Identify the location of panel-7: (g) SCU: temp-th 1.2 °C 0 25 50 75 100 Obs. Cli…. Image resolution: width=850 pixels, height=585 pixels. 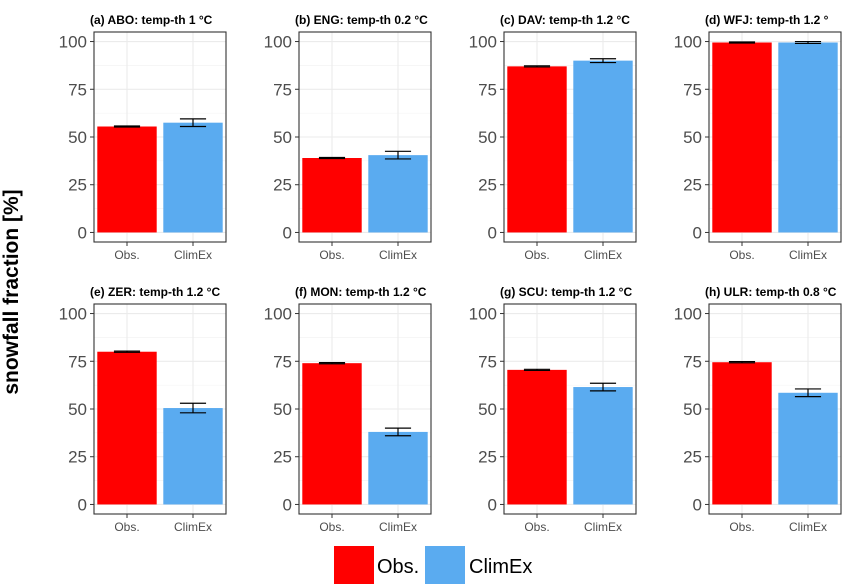
(553, 409).